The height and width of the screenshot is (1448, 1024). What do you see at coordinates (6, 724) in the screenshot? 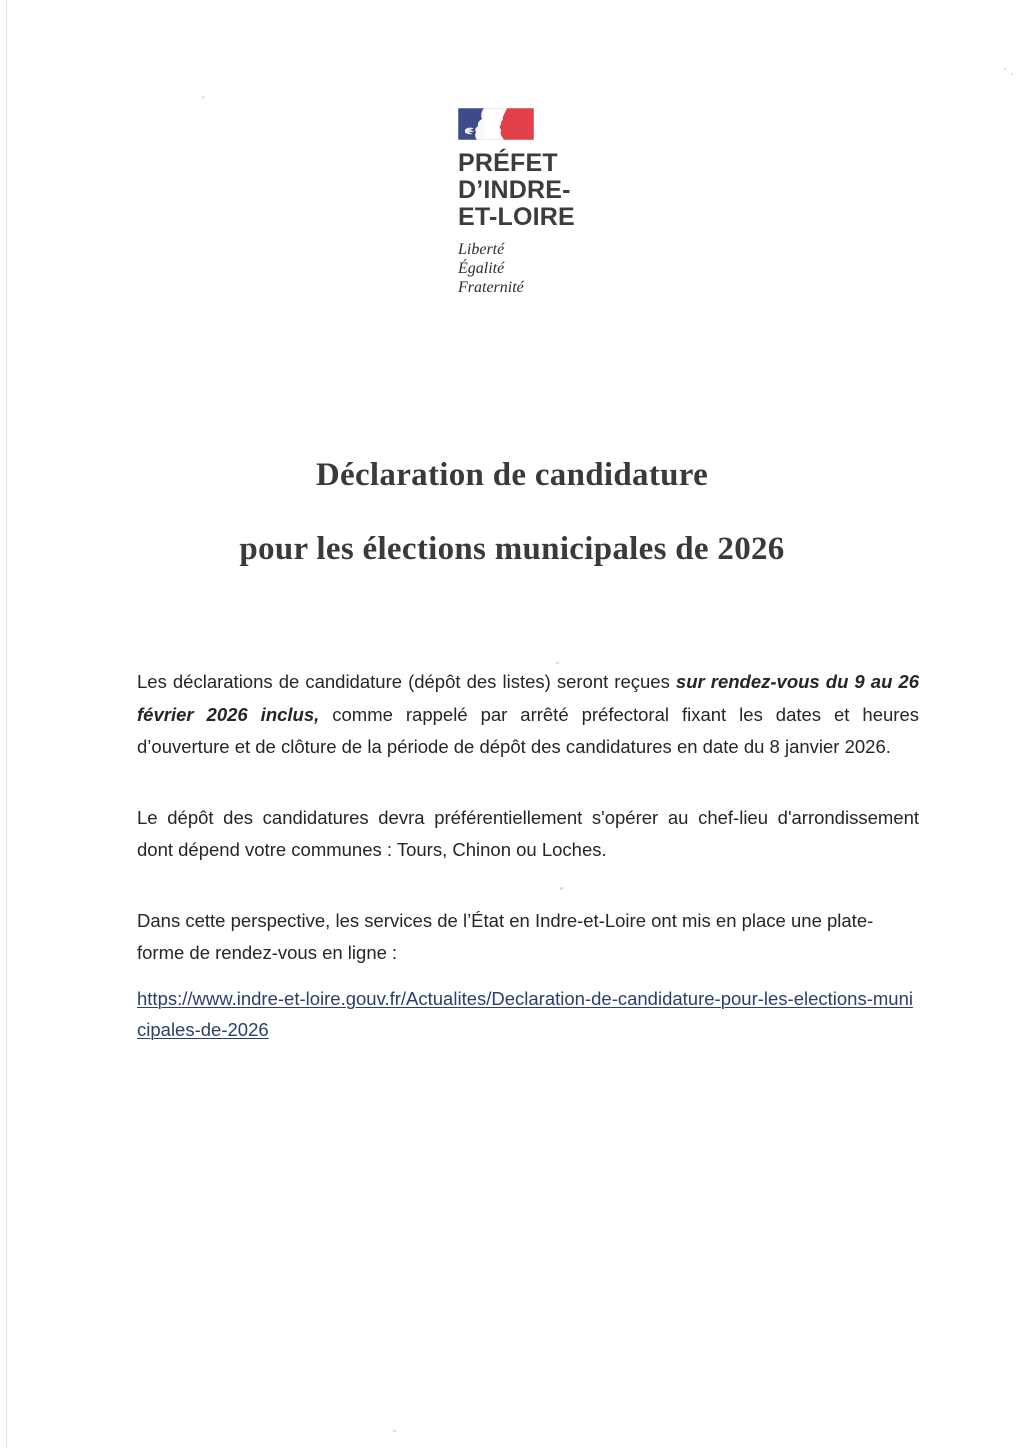
I see `scan-edge-line` at bounding box center [6, 724].